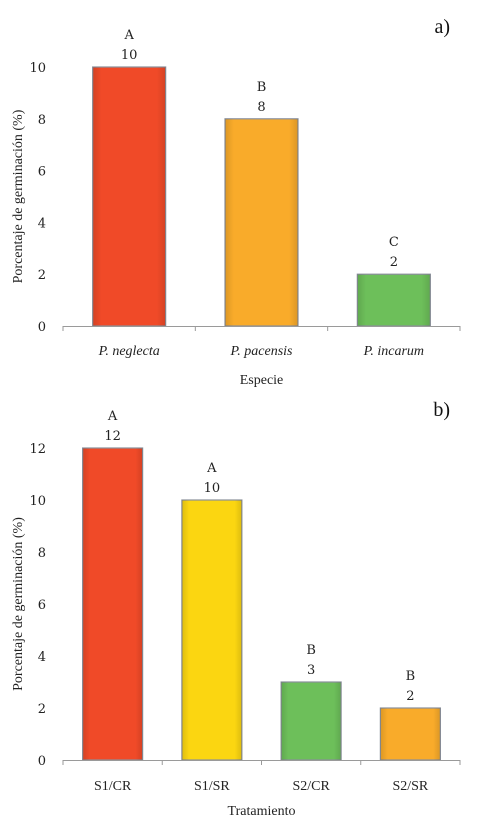 Image resolution: width=479 pixels, height=816 pixels. Describe the element at coordinates (129, 351) in the screenshot. I see `x-tick-label: P. neglecta` at that location.